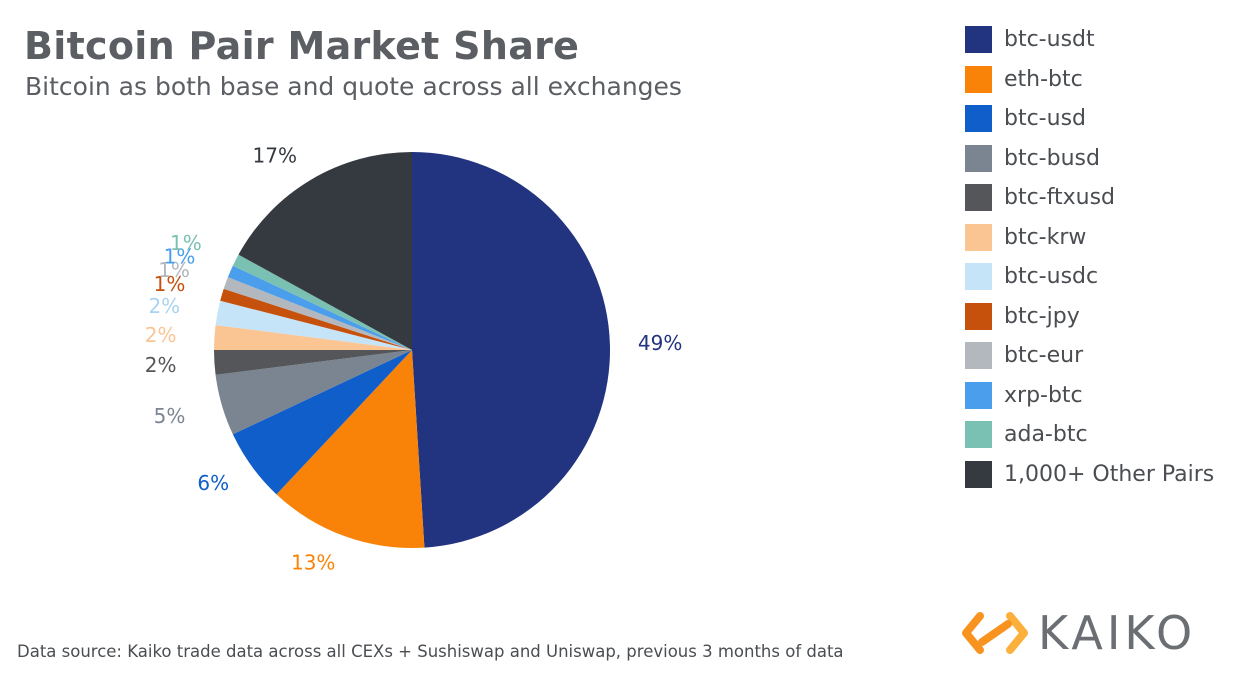  I want to click on pie-slice-btc-usd, so click(322, 422).